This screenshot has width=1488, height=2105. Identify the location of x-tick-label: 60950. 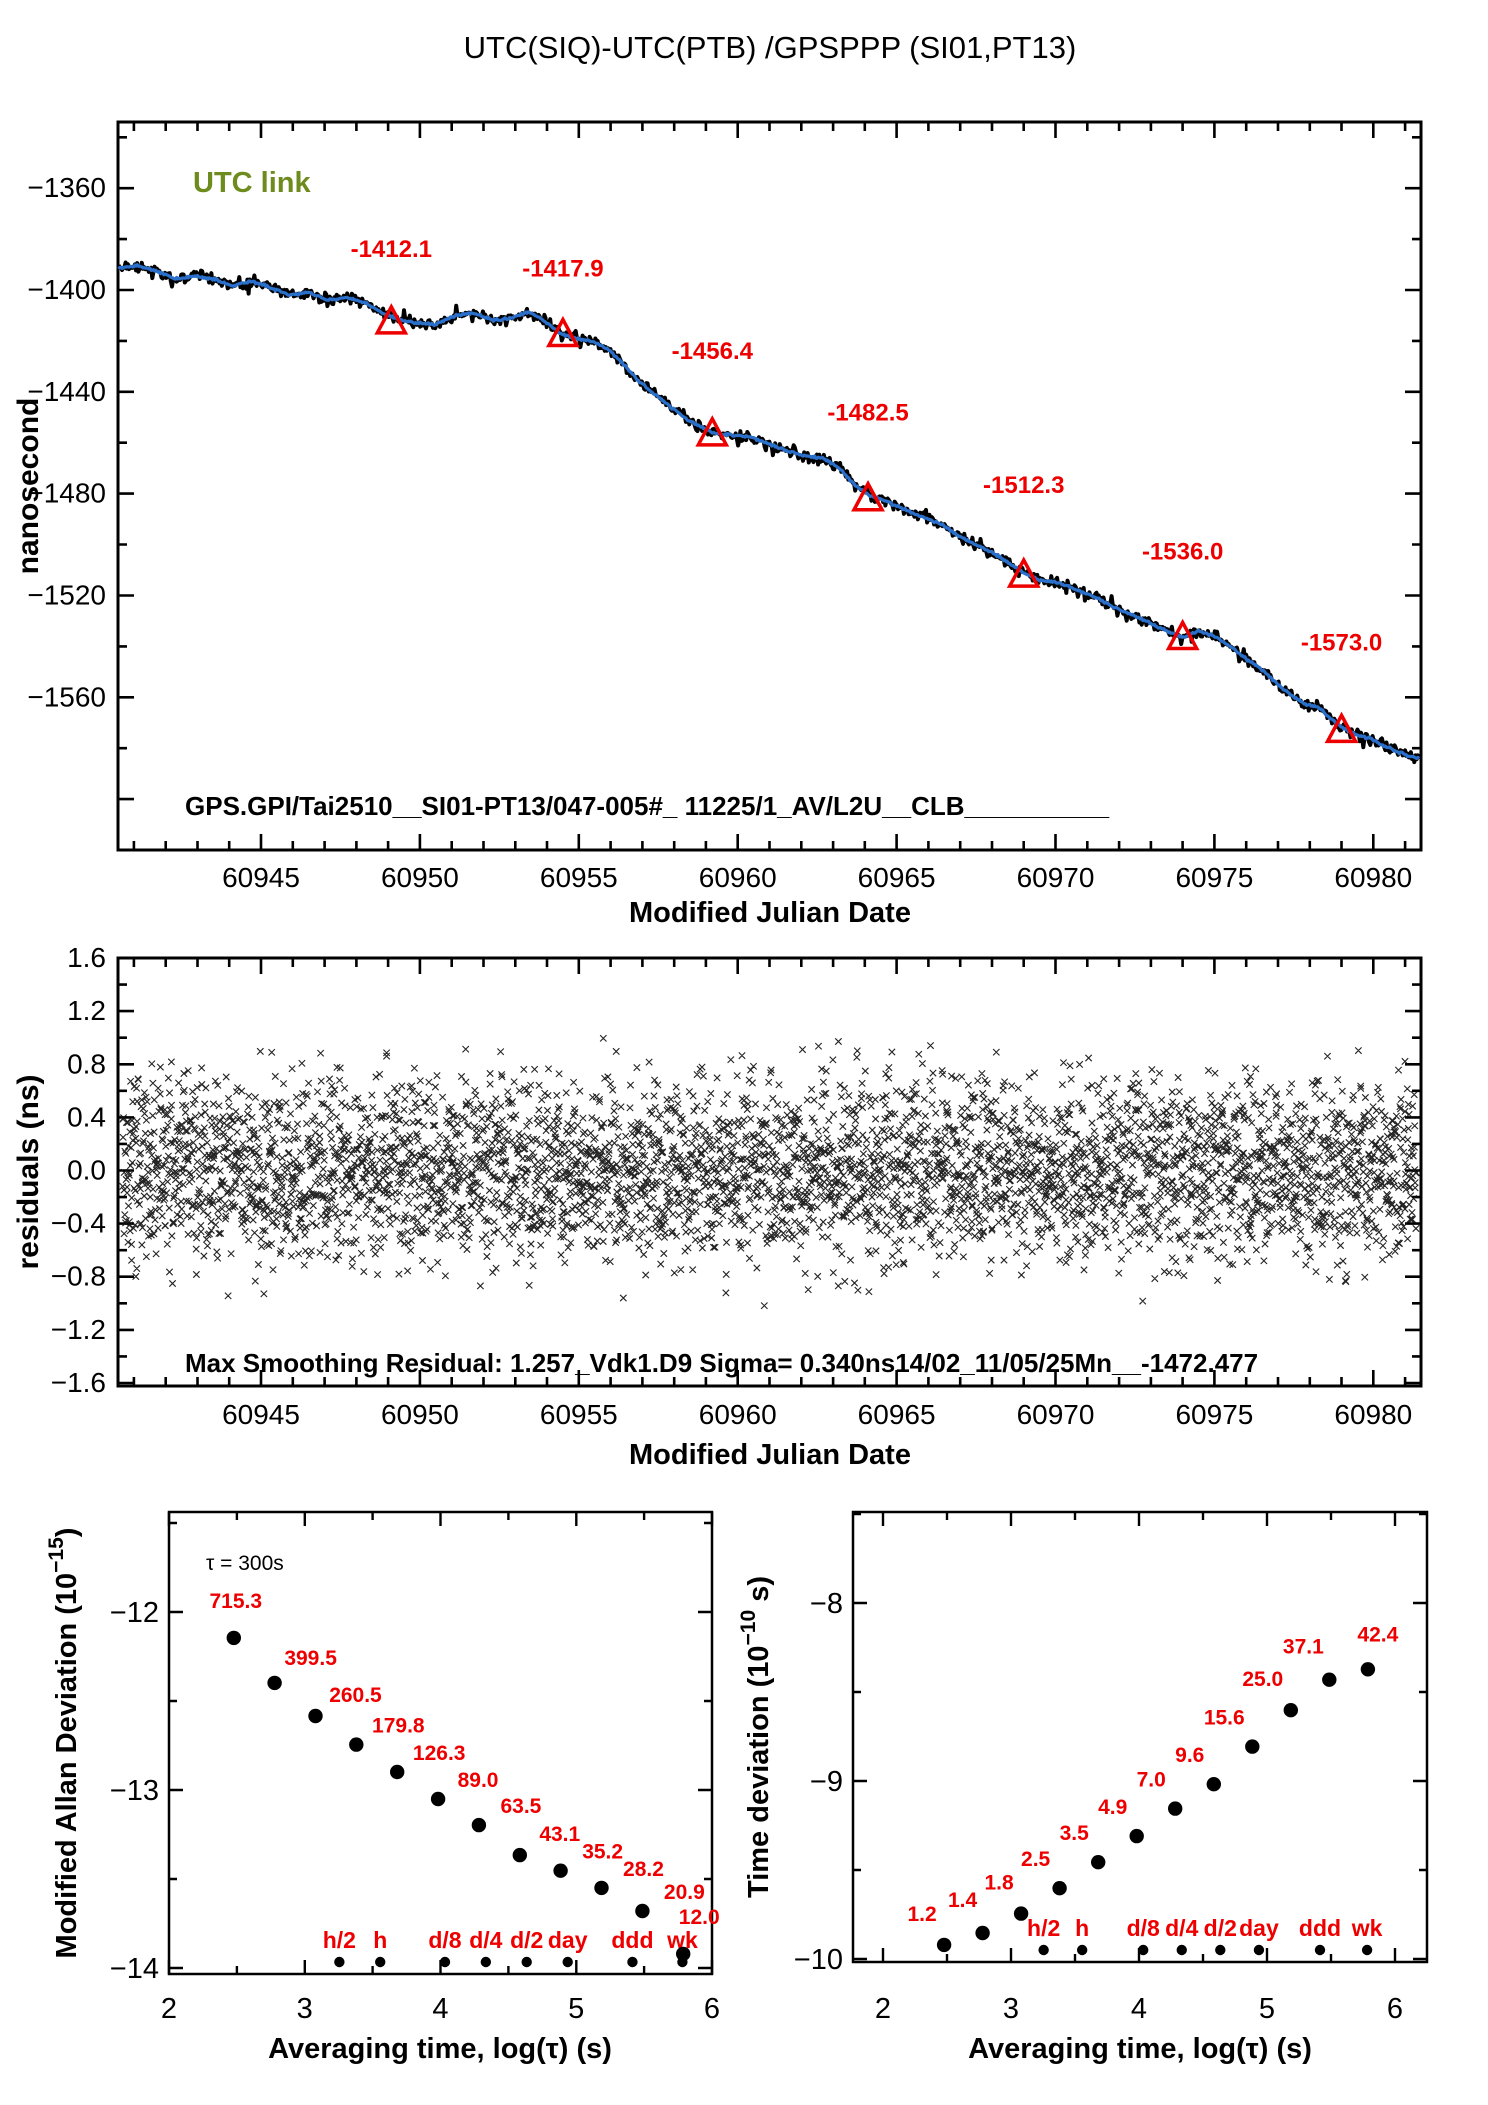
(420, 877).